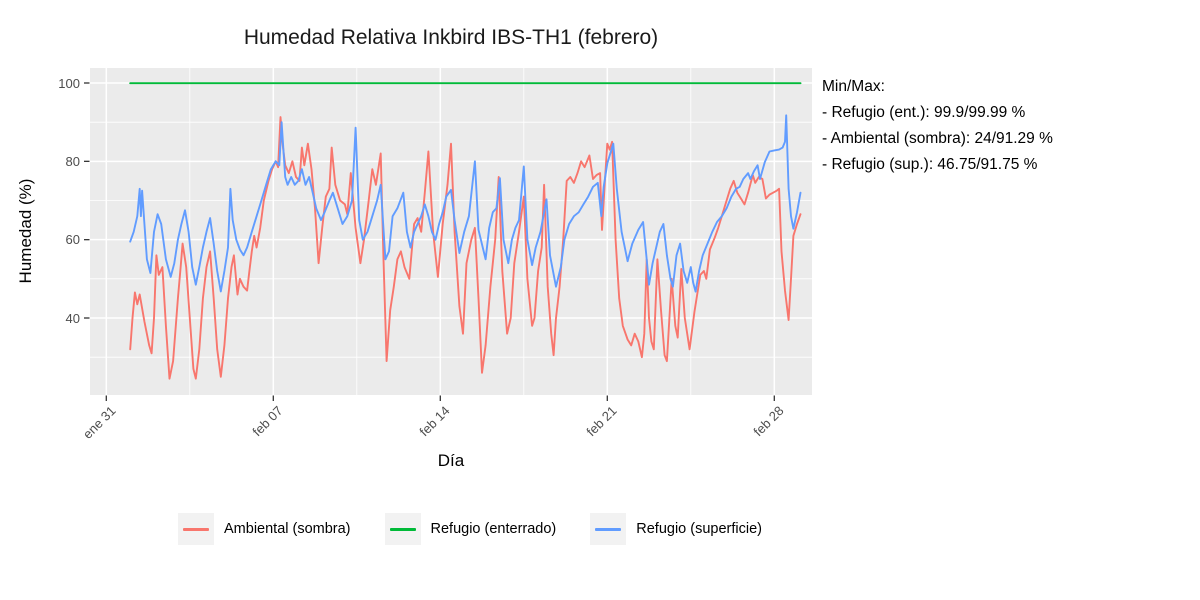  I want to click on annotation-line: - Refugio (ent.): 99.9/99.99 %, so click(924, 112).